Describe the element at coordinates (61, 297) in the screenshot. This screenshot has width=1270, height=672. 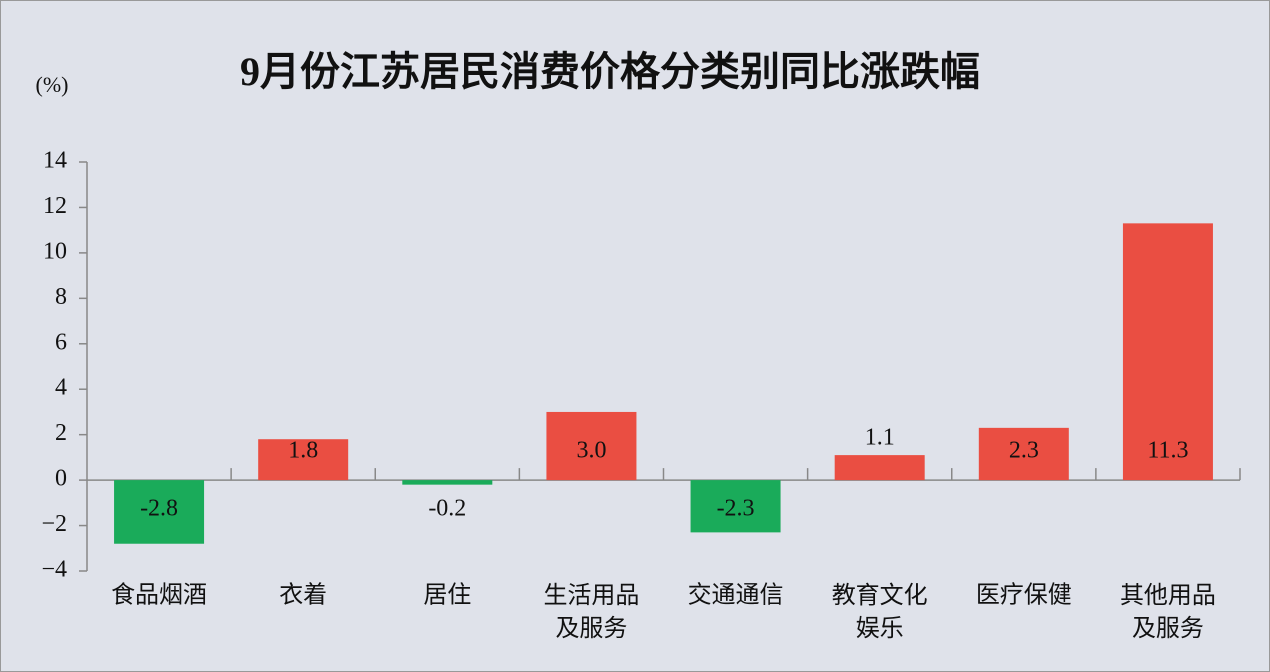
I see `y-tick-label: 8` at that location.